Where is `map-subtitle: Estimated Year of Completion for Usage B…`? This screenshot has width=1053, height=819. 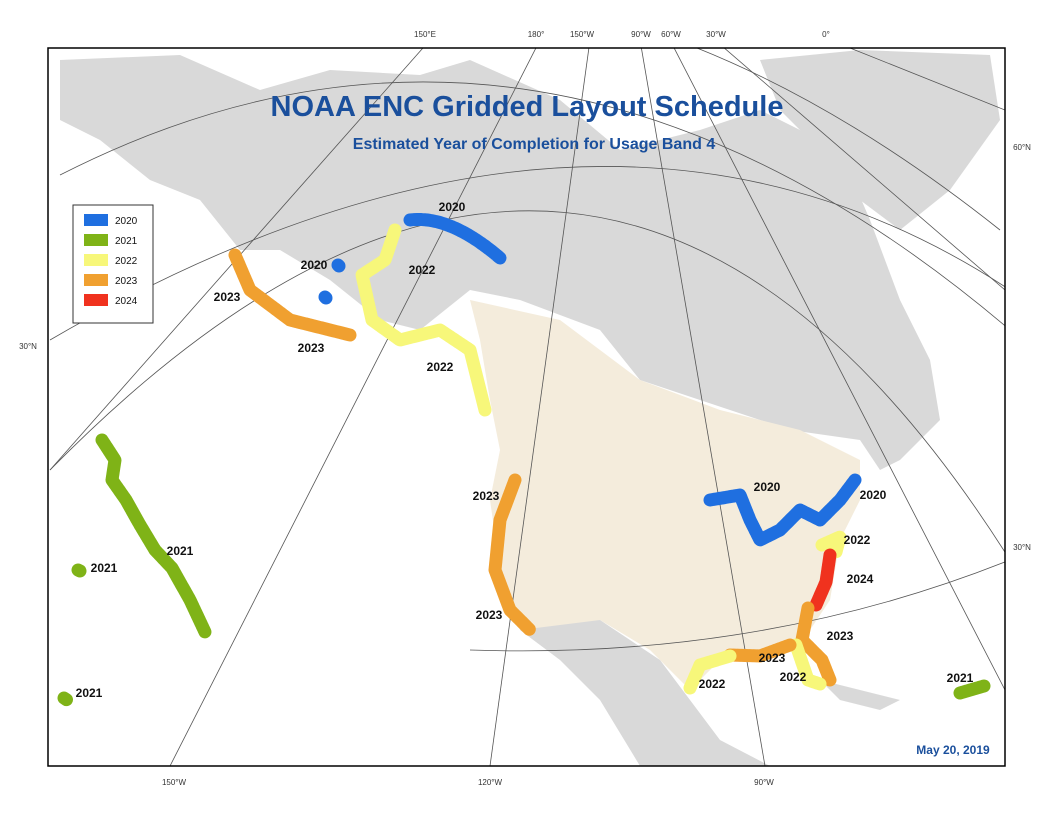
map-subtitle: Estimated Year of Completion for Usage B… is located at coordinates (534, 144).